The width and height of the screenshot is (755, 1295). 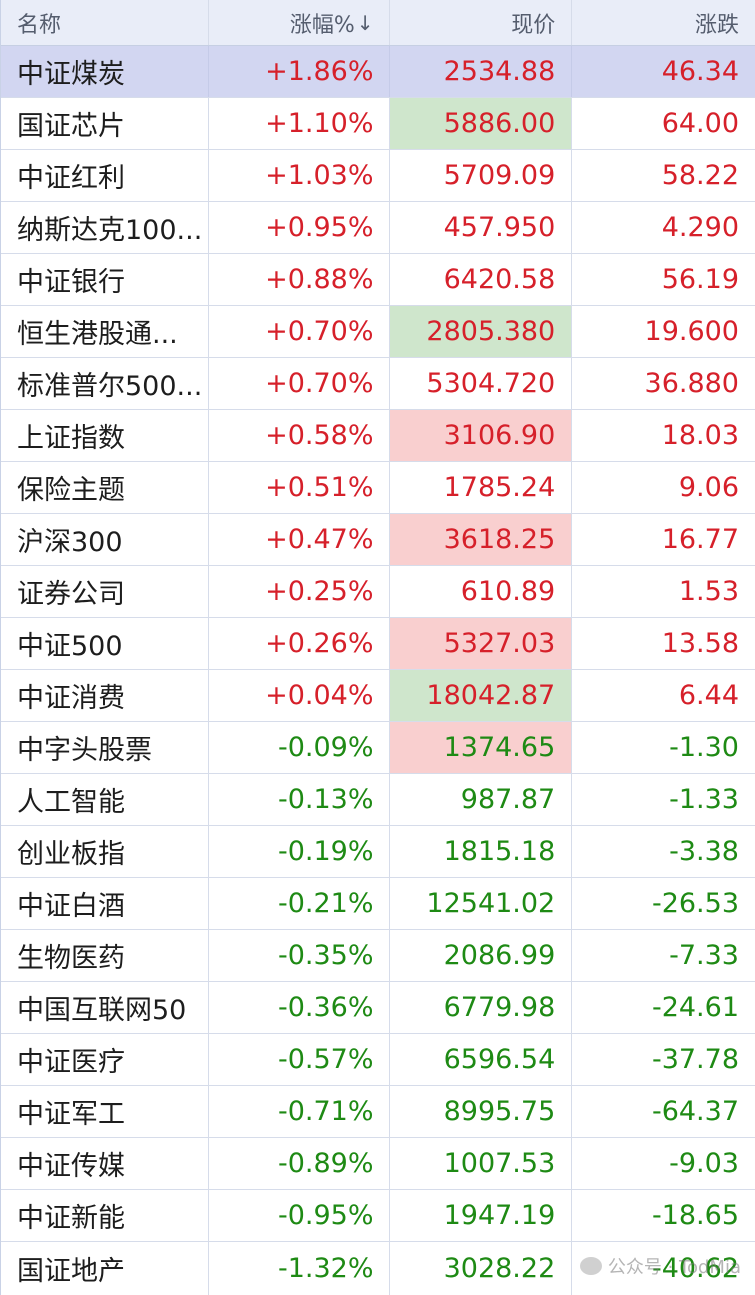 I want to click on cell-change: -1.30, so click(x=663, y=747).